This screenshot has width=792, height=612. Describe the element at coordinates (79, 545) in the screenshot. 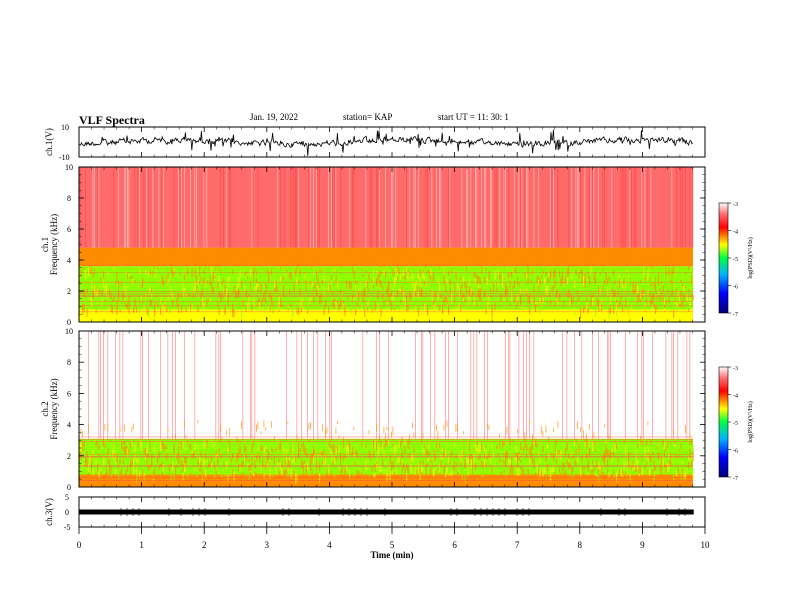

I see `xtick-0: 0` at that location.